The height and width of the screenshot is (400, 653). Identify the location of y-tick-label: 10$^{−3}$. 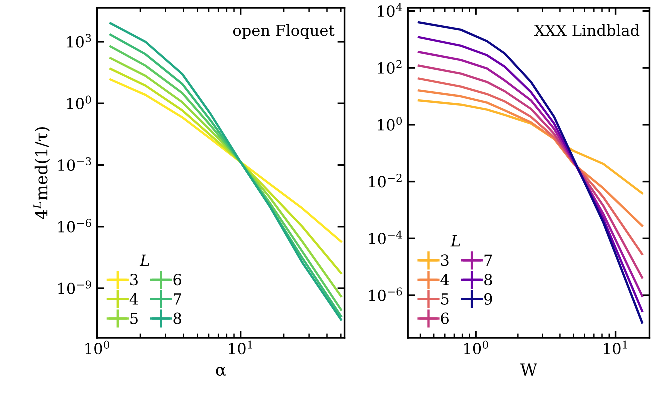
(75, 164).